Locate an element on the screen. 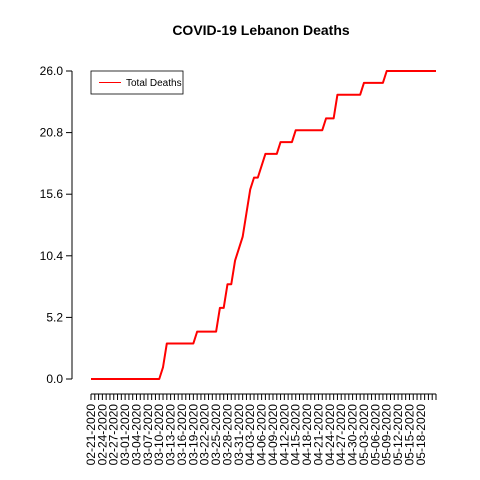 This screenshot has width=480, height=480. x-tick-label: 04-06-2020 is located at coordinates (262, 435).